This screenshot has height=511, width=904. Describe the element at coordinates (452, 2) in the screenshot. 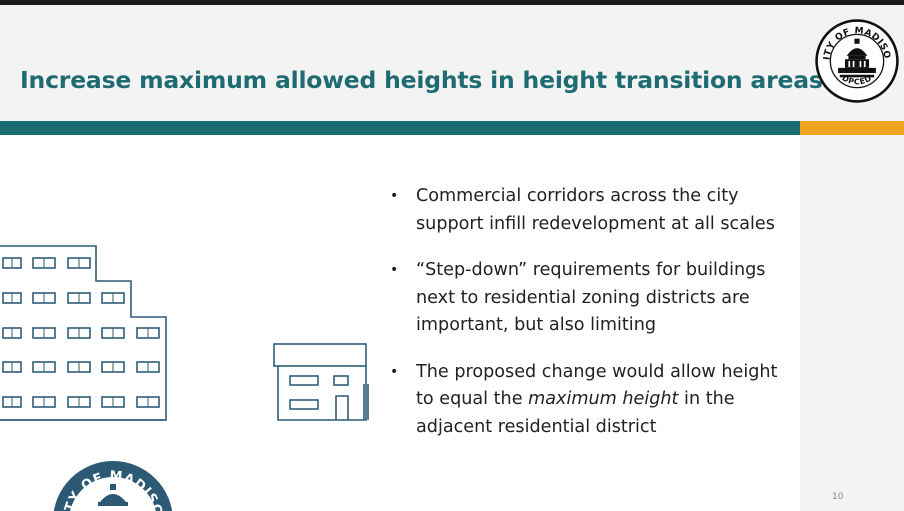

I see `top-strip` at that location.